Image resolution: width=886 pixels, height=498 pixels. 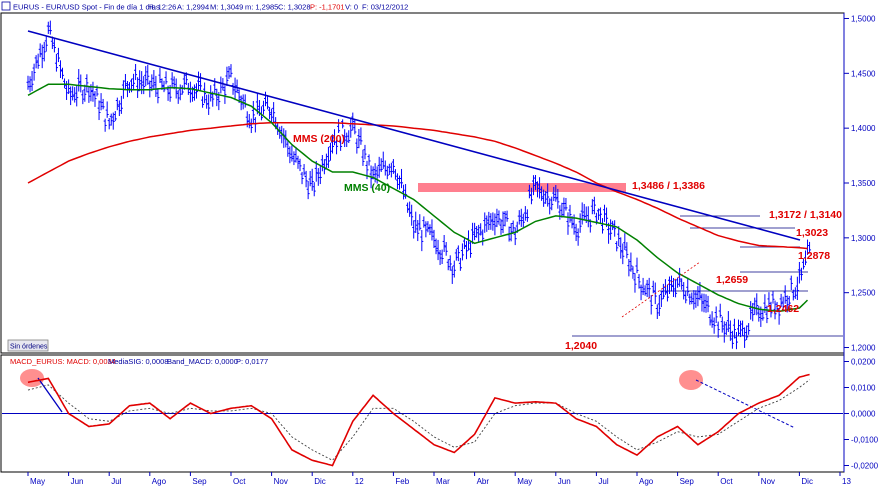 What do you see at coordinates (863, 183) in the screenshot?
I see `y-tick-label: 1,3500` at bounding box center [863, 183].